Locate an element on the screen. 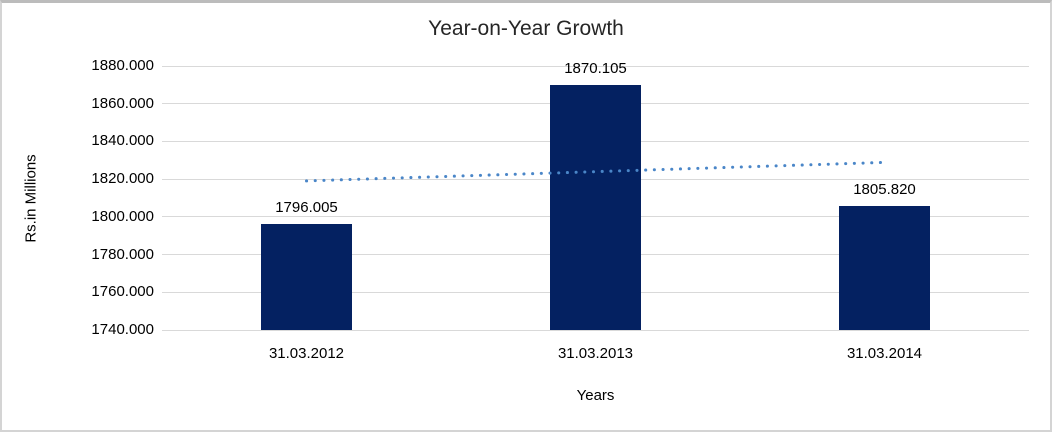  y-axis-tick-label: 1740.000 is located at coordinates (122, 329).